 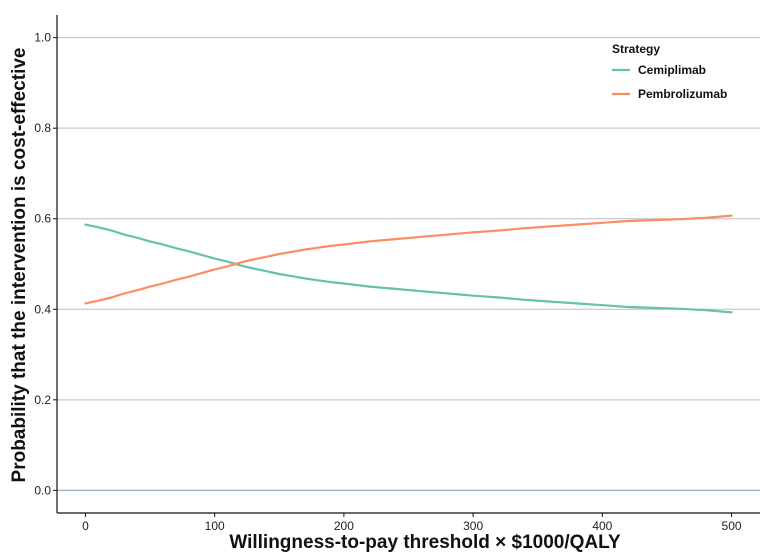 What do you see at coordinates (732, 526) in the screenshot?
I see `x-tick-label-5: 500` at bounding box center [732, 526].